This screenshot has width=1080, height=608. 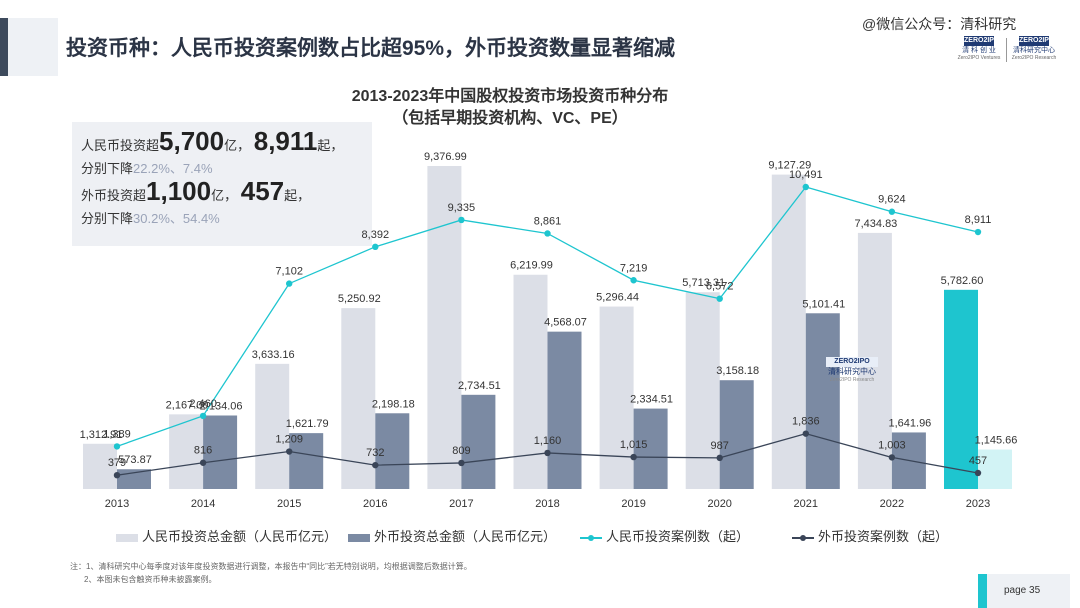 I want to click on point-rmb-count-2021, so click(x=805, y=187).